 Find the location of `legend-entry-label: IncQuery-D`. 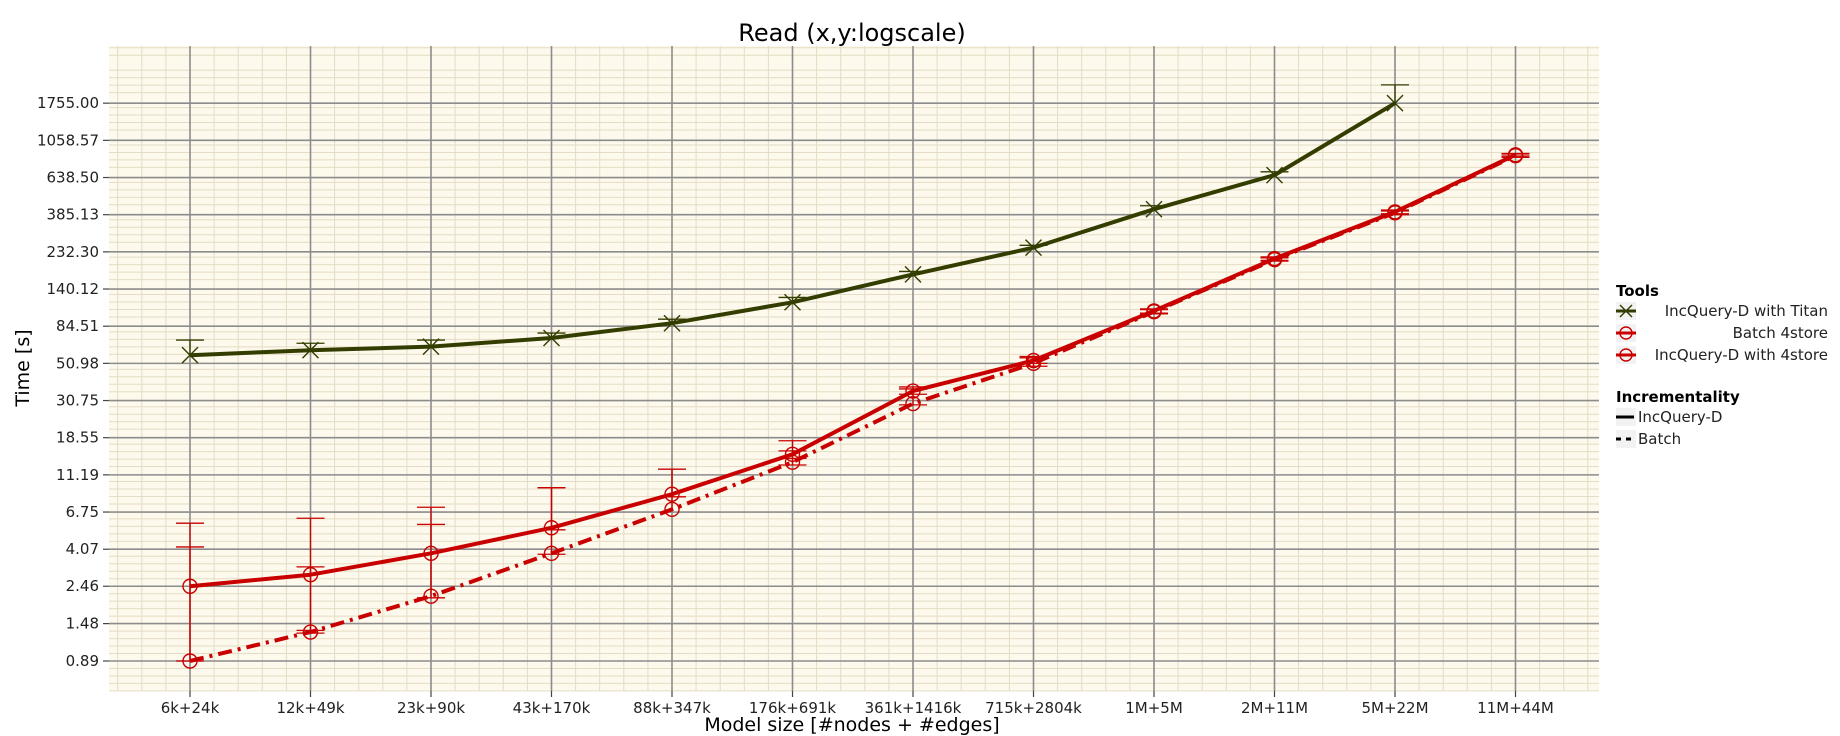

legend-entry-label: IncQuery-D is located at coordinates (1680, 417).